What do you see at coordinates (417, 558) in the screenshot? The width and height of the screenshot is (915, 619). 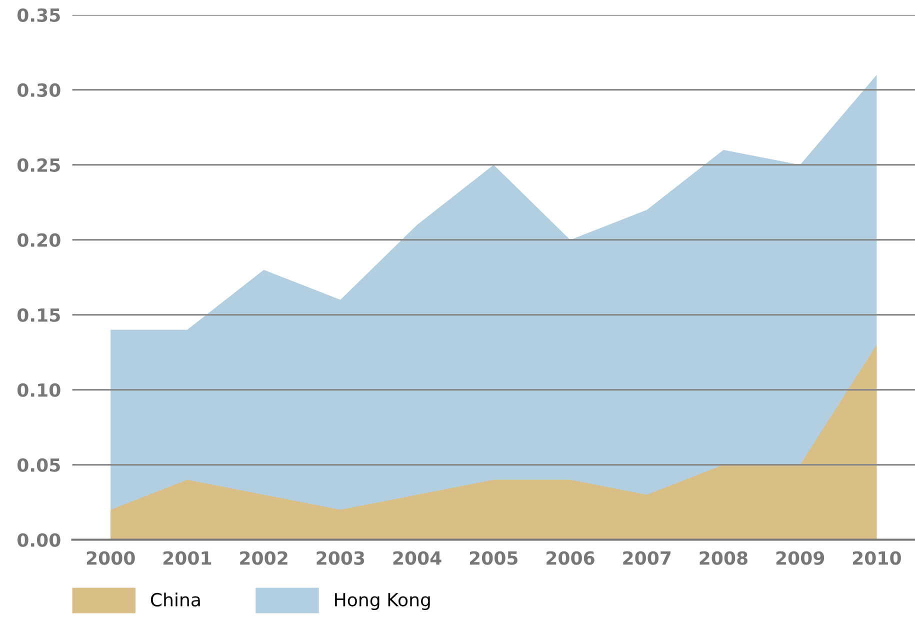 I see `x-tick-label: 2004` at bounding box center [417, 558].